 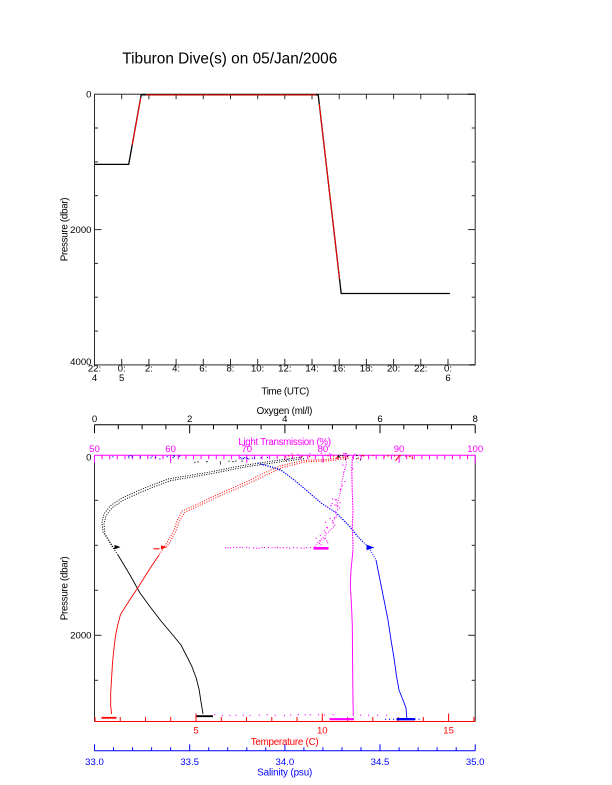 What do you see at coordinates (475, 762) in the screenshot?
I see `svg-text: 35.0` at bounding box center [475, 762].